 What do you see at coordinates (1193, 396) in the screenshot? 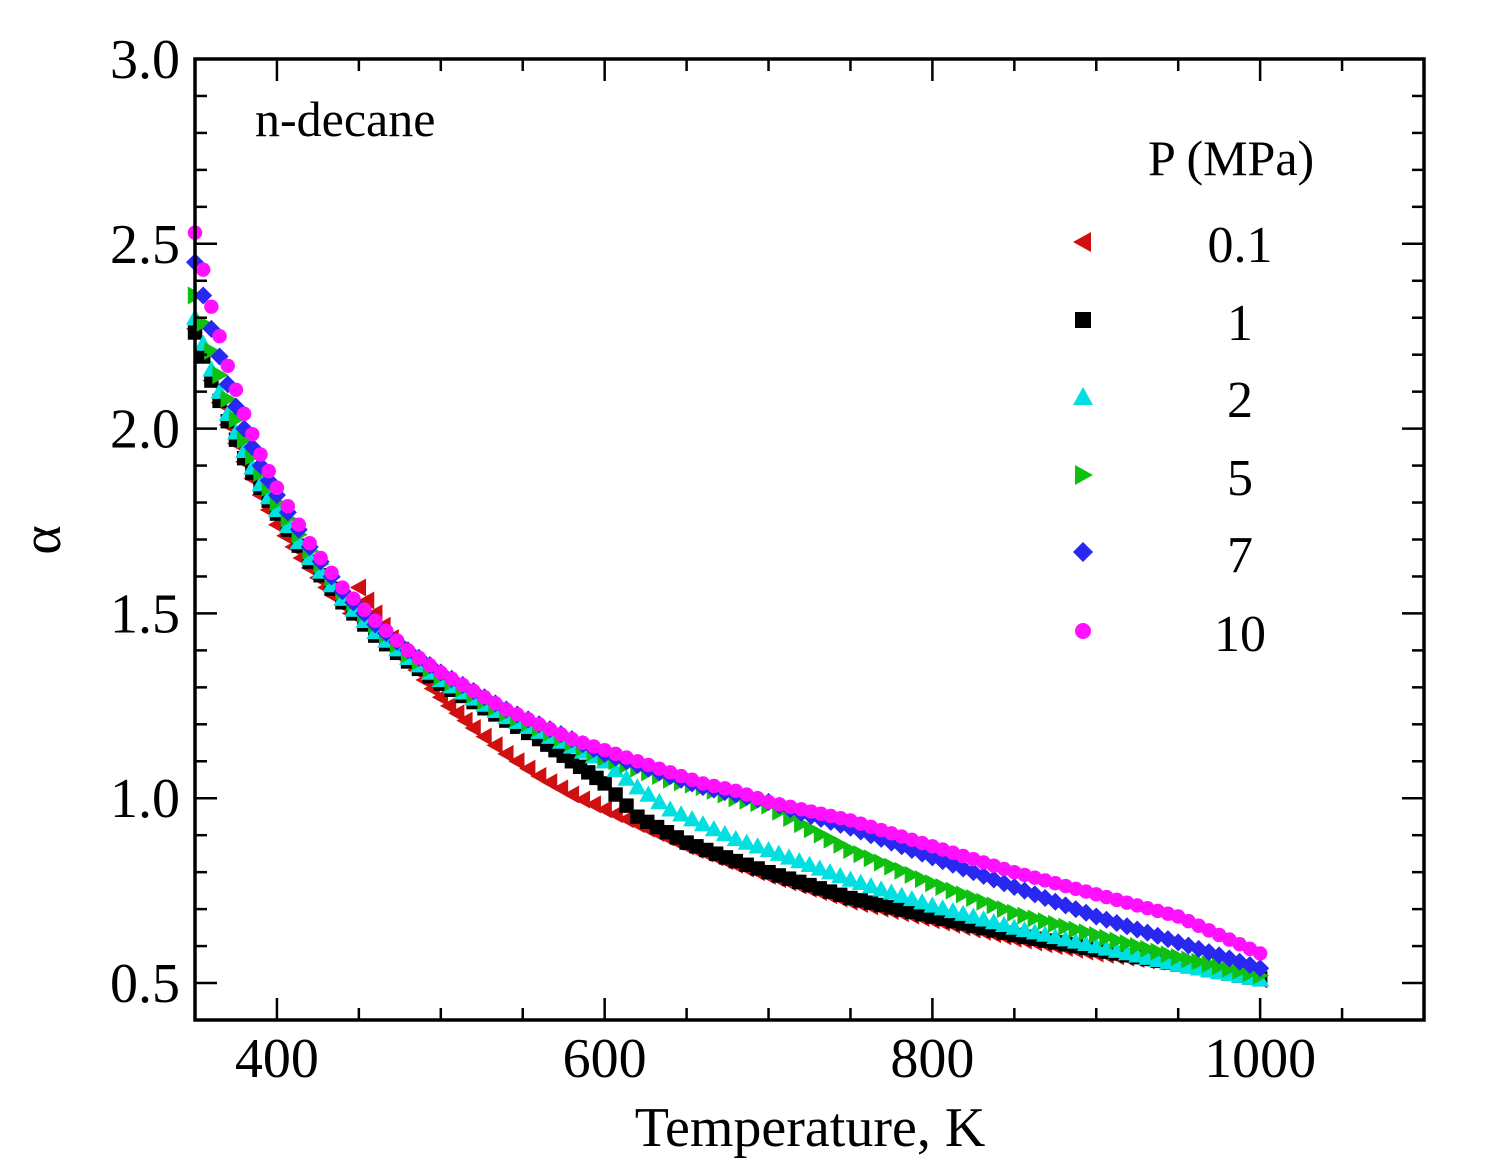
I see `legend: P (MPa) 0.1 1 2 5 7 10` at bounding box center [1193, 396].